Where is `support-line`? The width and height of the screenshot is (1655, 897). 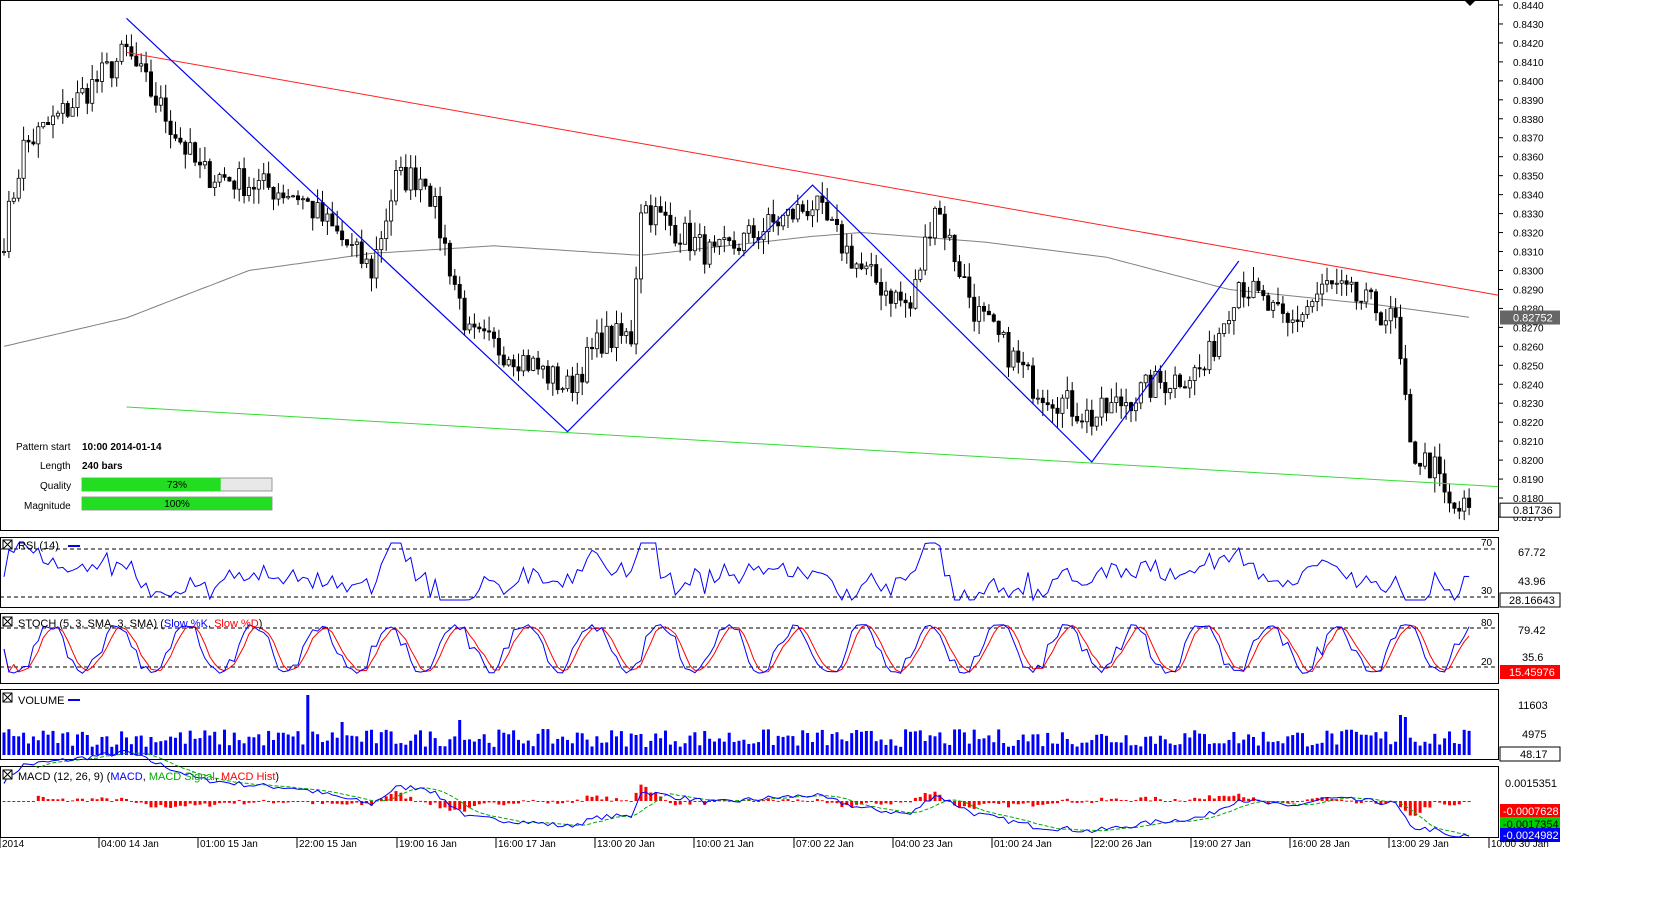
support-line is located at coordinates (812, 447).